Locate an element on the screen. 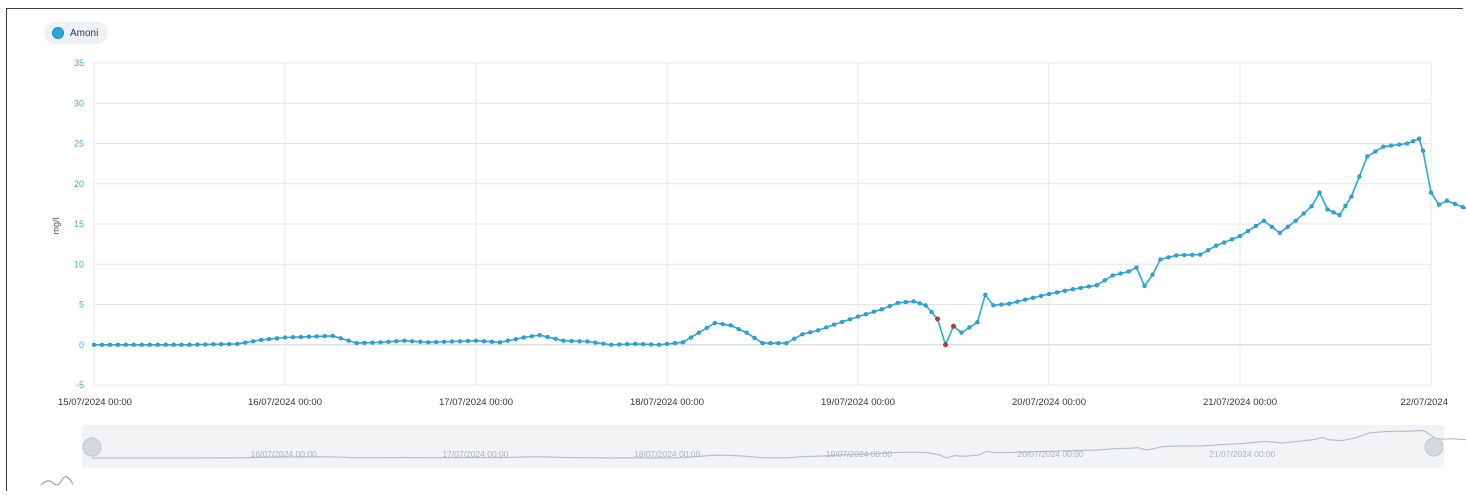 The image size is (1466, 495). legend-item-amoni: Amoni is located at coordinates (76, 33).